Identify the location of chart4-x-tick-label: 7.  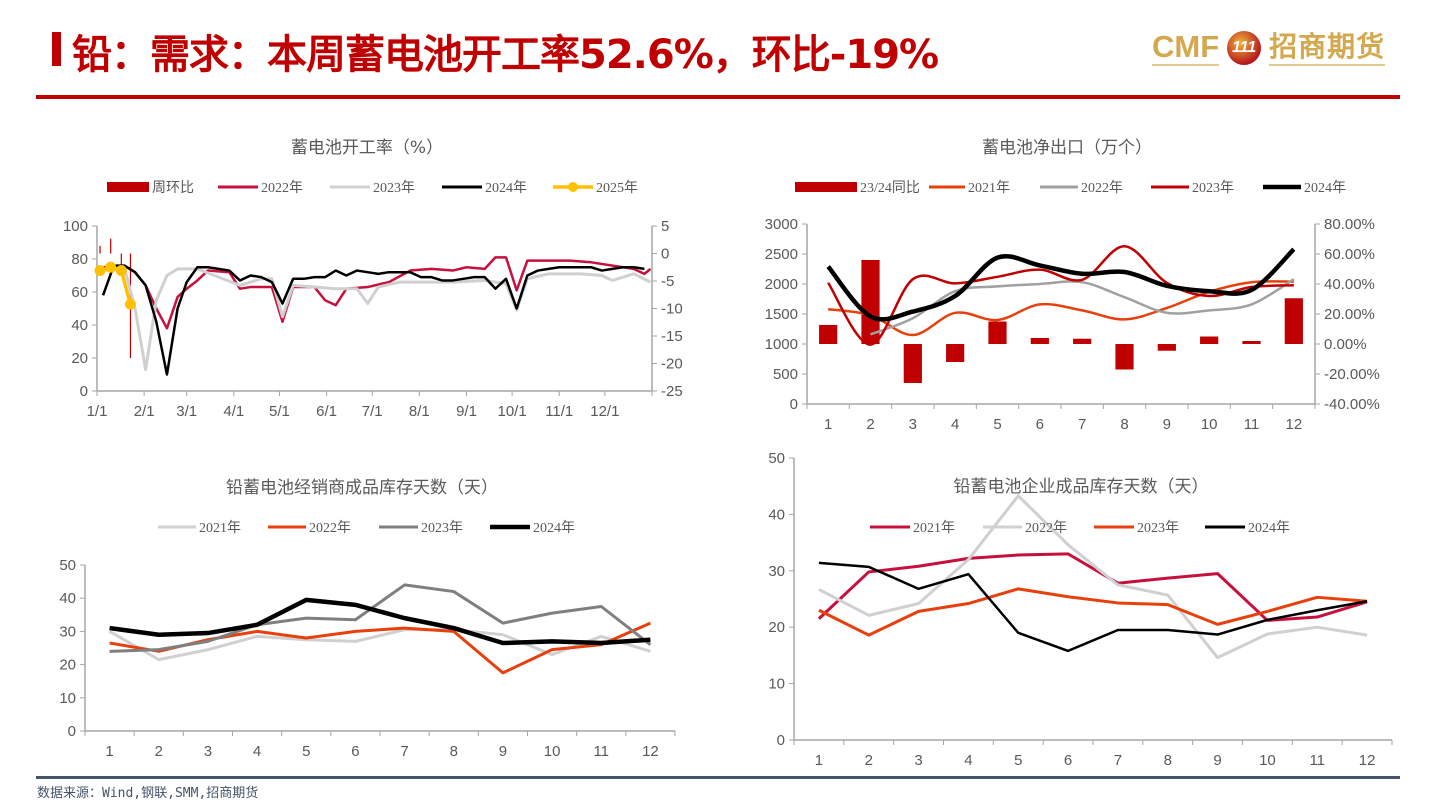
(1118, 760).